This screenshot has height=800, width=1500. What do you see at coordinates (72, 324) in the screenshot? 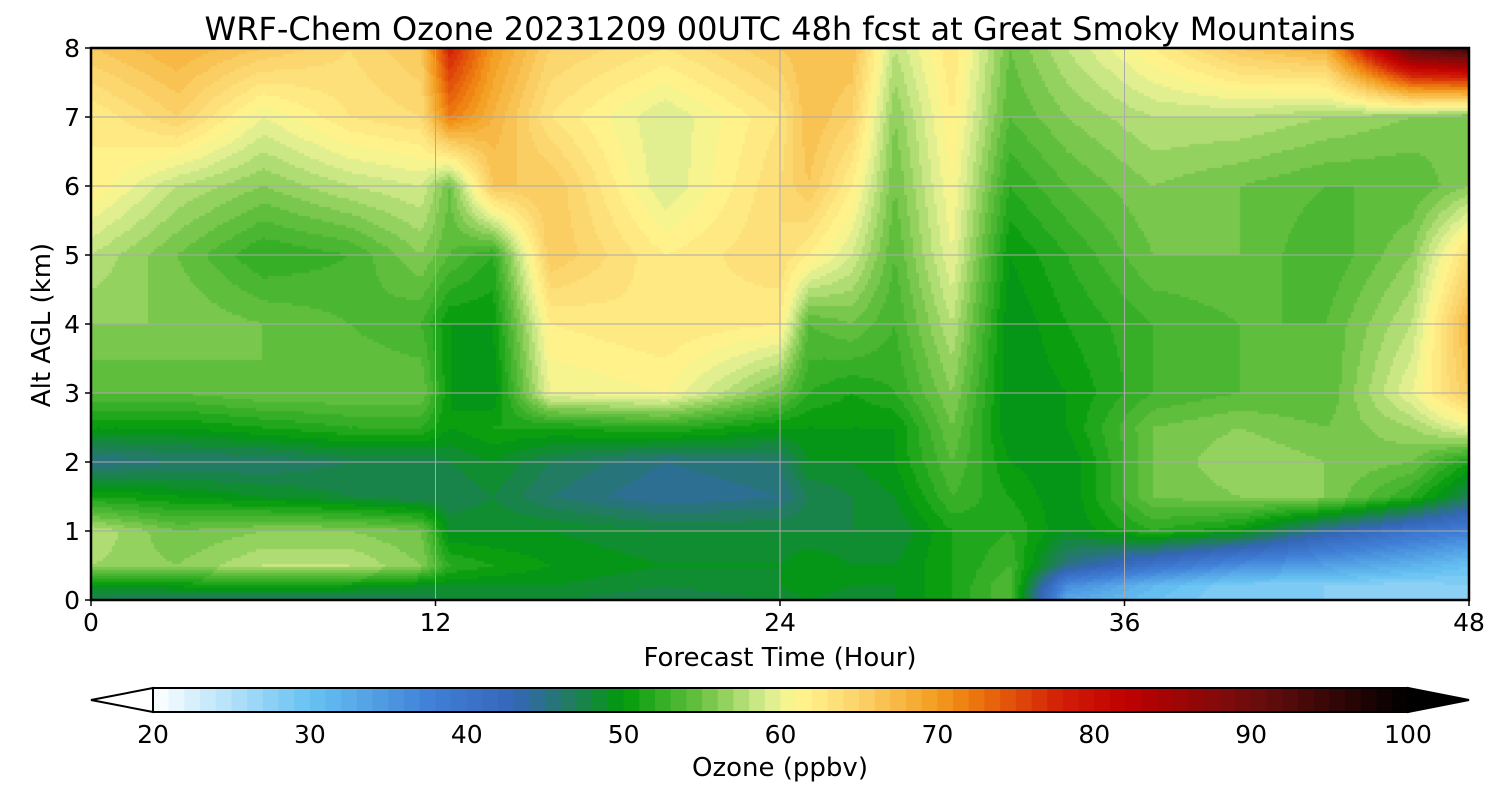
I see `y-tick-label: 4` at bounding box center [72, 324].